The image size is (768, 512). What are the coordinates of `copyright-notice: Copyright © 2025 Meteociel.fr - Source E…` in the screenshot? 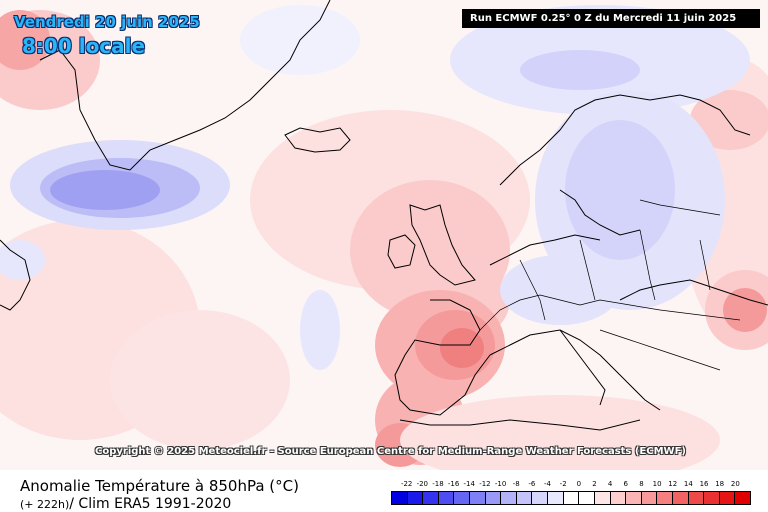 It's located at (390, 451).